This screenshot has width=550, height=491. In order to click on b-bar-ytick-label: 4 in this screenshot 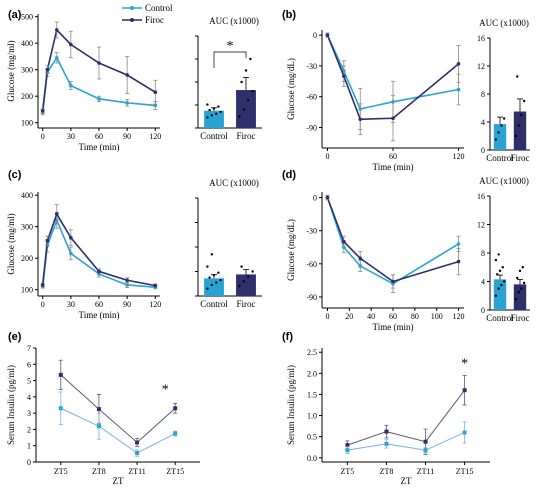, I will do `click(483, 122)`.